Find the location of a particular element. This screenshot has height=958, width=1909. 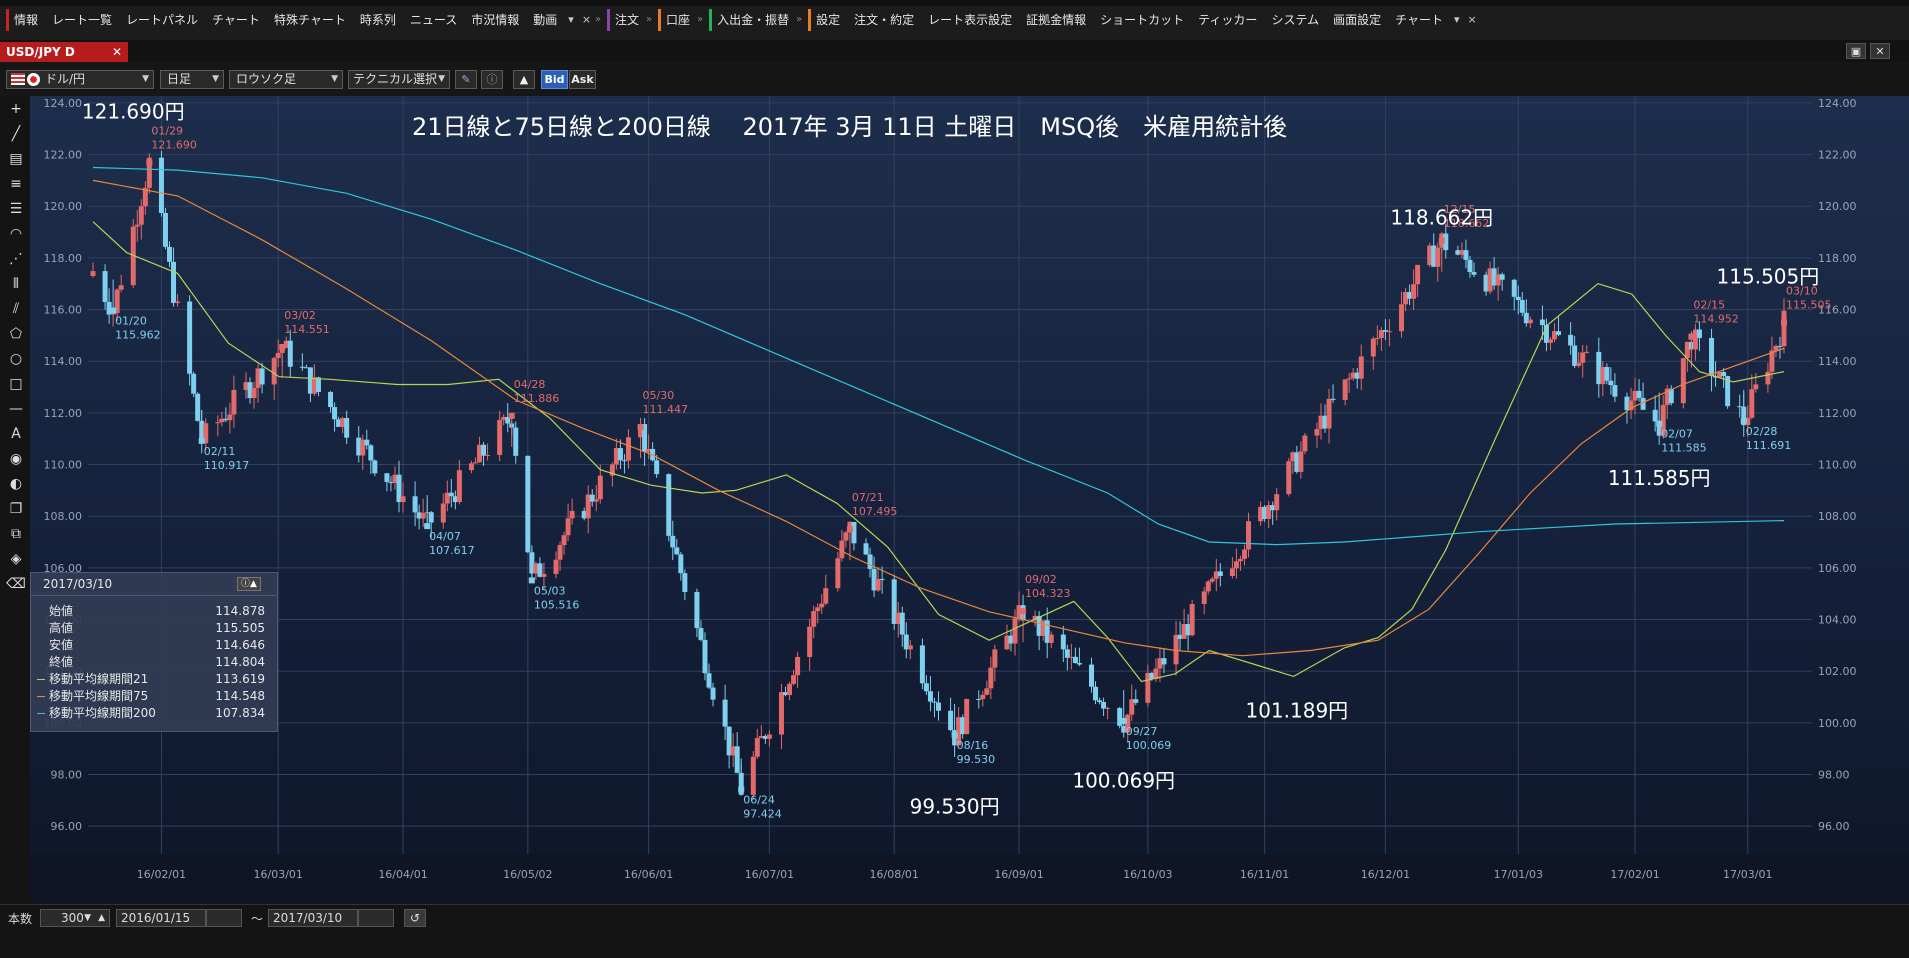

menu-item: 情報 is located at coordinates (25, 20).